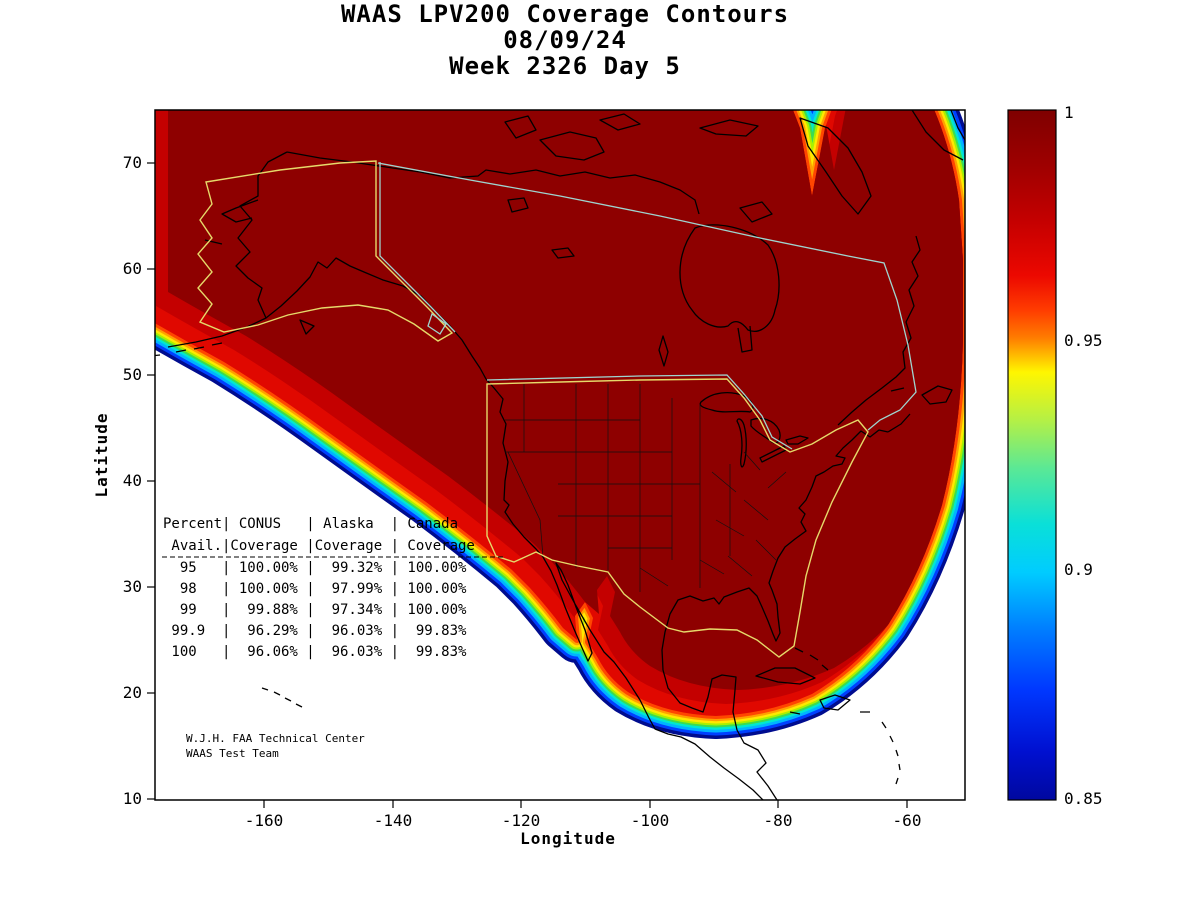  I want to click on coastline-arctic-path, so click(452, 235).